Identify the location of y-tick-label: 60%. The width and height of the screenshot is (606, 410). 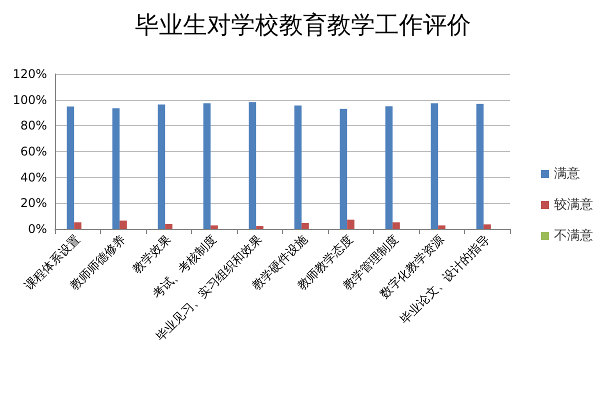
(33, 151).